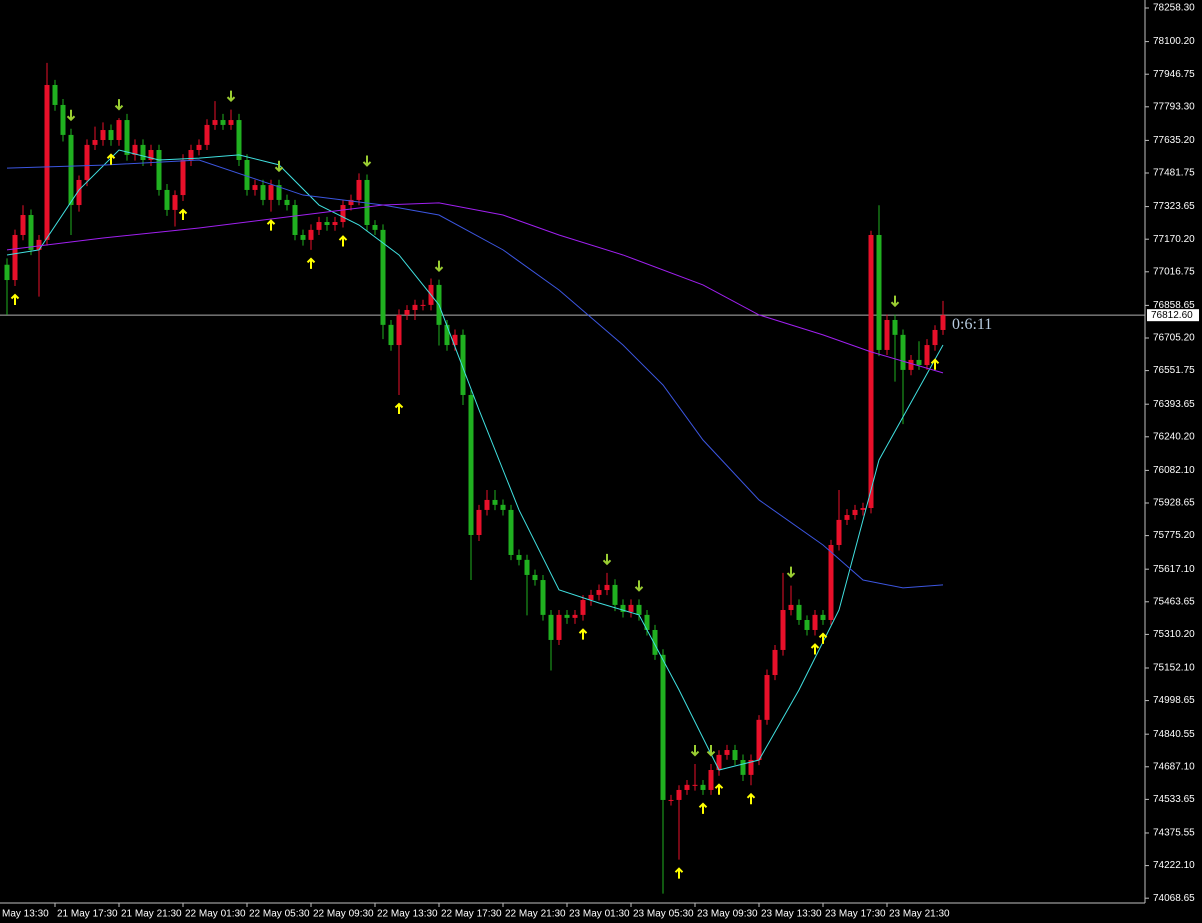  Describe the element at coordinates (1174, 865) in the screenshot. I see `y-tick-label: 74222.10` at that location.